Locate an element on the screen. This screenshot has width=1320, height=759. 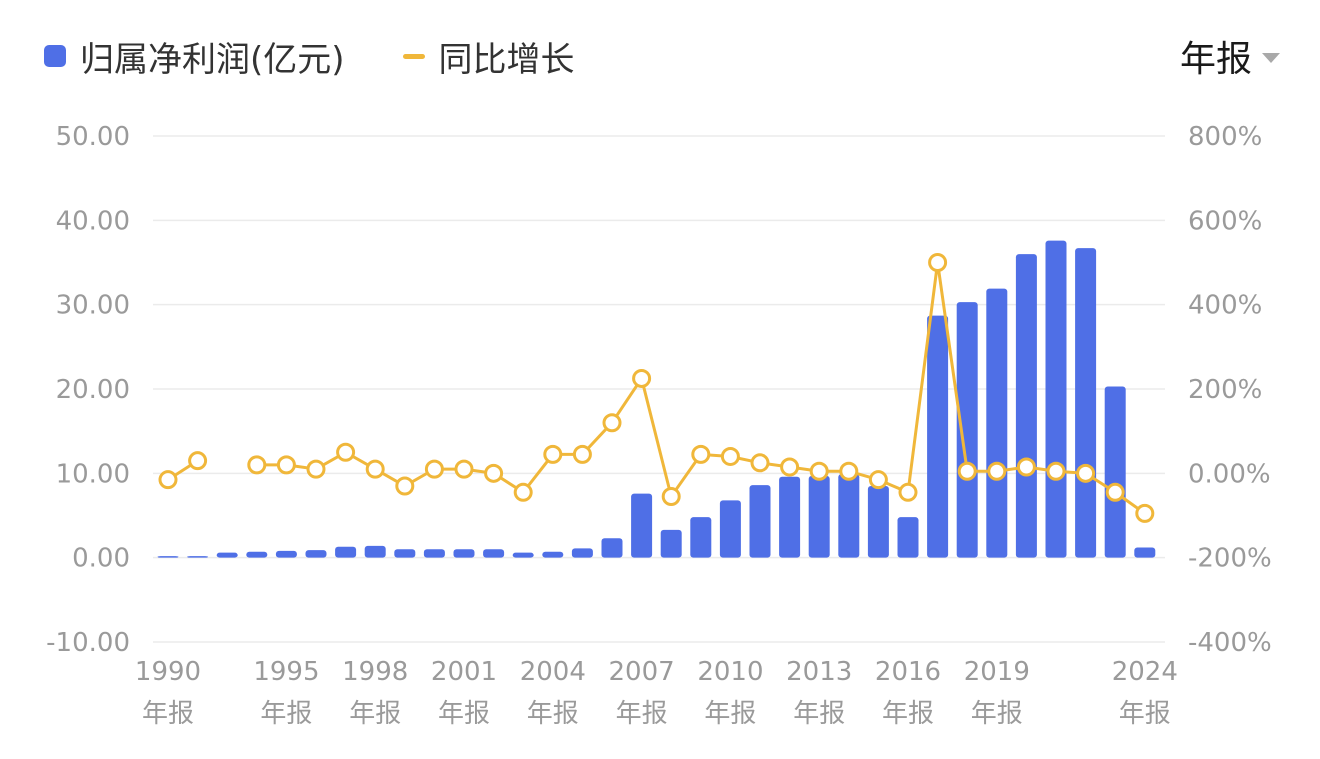
x-tick-label-year: 2016 is located at coordinates (908, 672).